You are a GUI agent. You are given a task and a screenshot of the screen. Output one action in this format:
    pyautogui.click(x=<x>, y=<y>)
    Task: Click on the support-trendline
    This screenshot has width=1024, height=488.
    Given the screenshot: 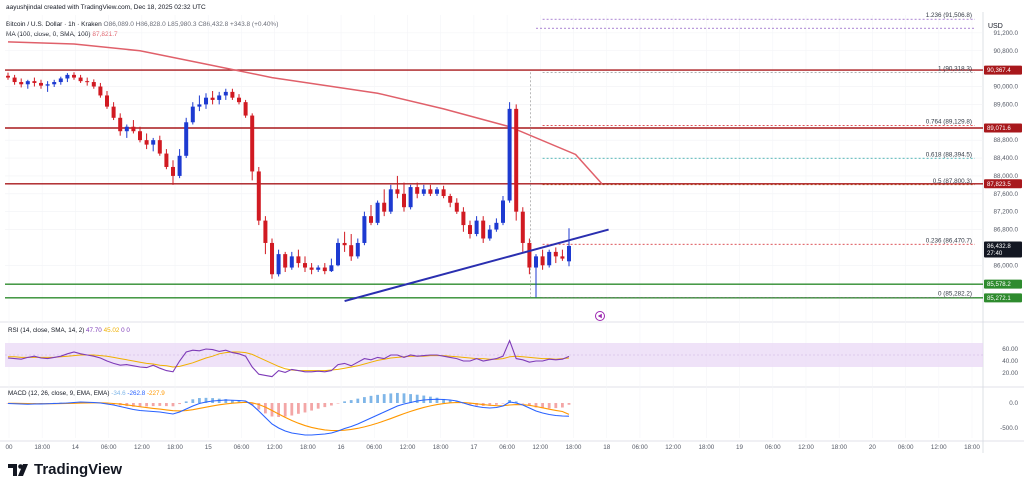 What is the action you would take?
    pyautogui.click(x=476, y=265)
    